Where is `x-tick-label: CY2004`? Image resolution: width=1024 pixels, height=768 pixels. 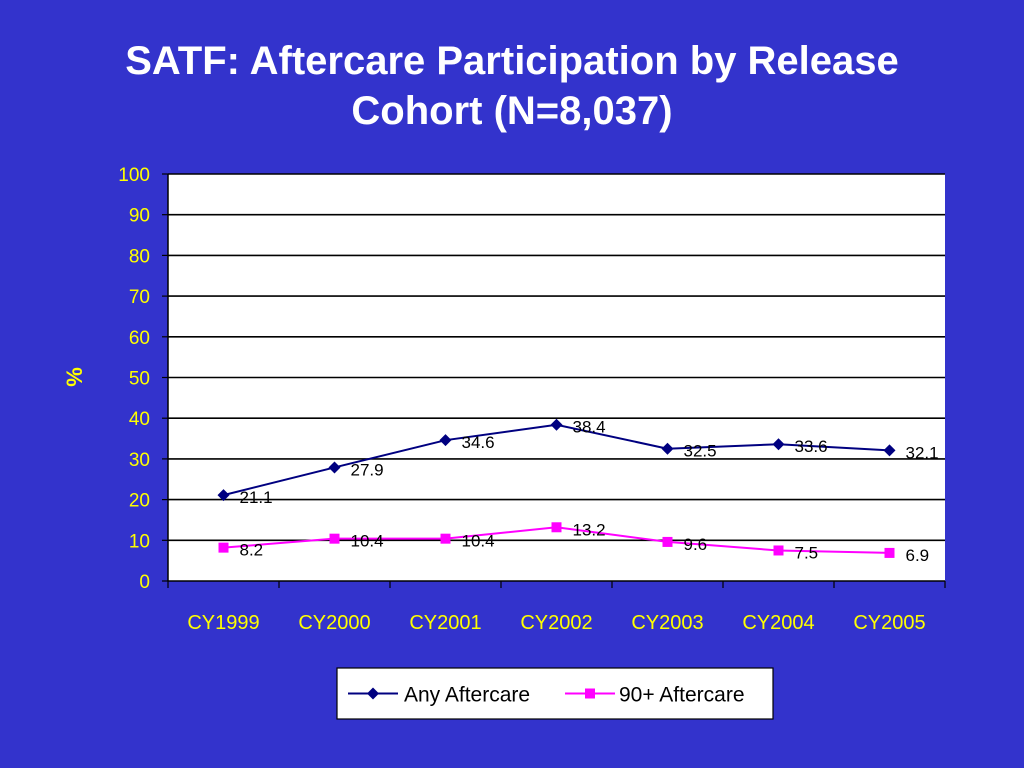 x-tick-label: CY2004 is located at coordinates (778, 623).